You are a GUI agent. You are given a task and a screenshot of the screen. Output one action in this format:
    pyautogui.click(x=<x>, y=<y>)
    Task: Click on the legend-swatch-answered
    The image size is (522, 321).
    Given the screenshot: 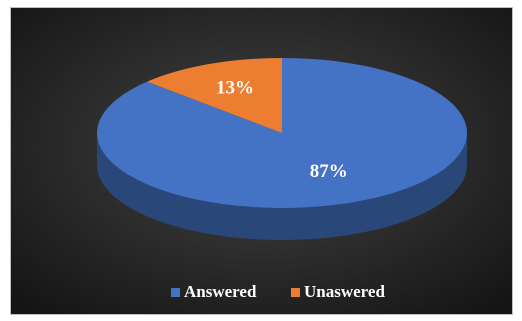 What is the action you would take?
    pyautogui.click(x=175, y=292)
    